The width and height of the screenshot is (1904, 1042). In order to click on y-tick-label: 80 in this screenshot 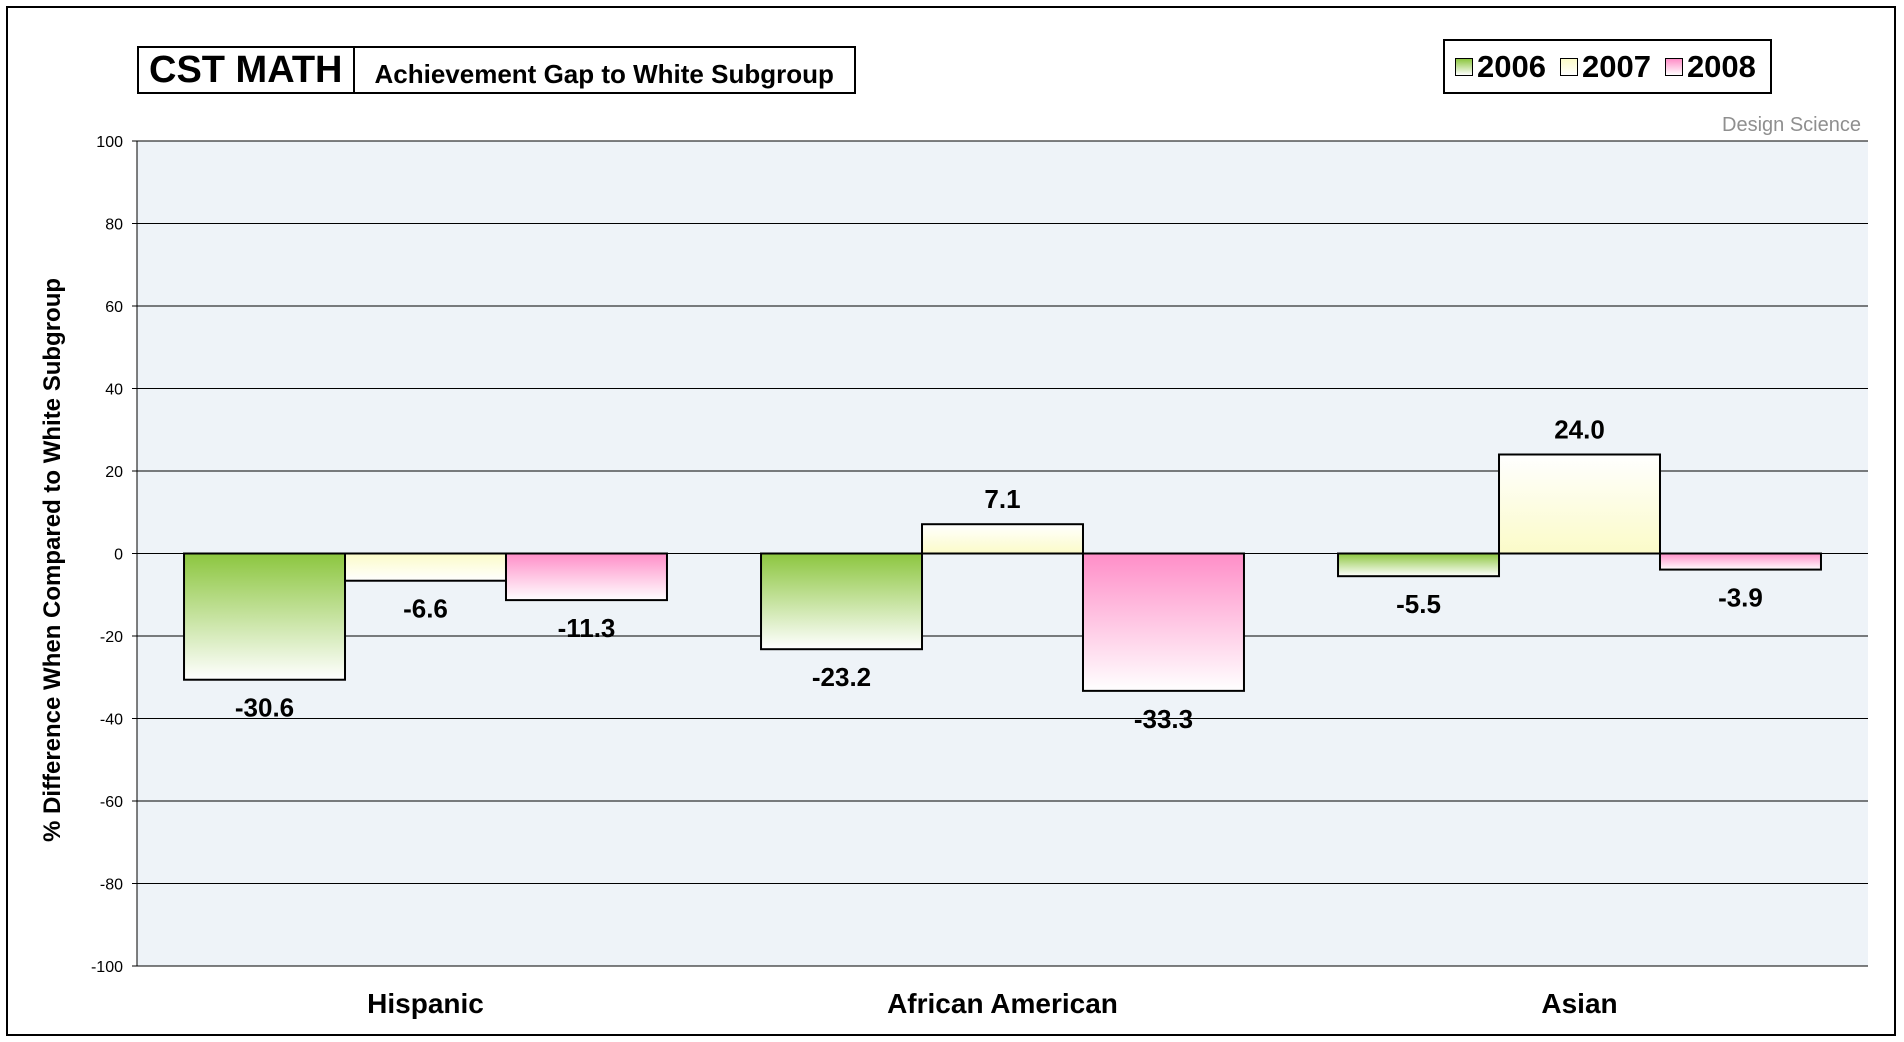, I will do `click(114, 225)`.